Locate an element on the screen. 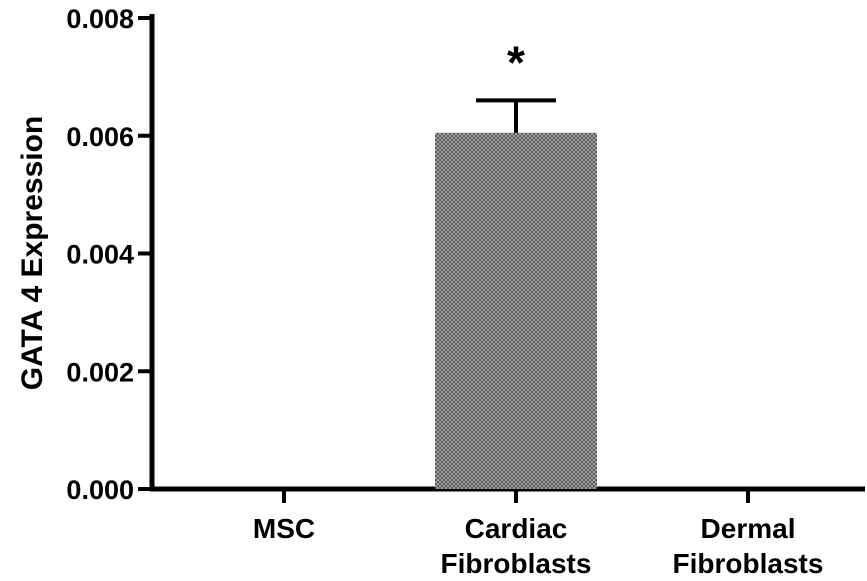 This screenshot has height=581, width=867. y-tick-label: 0.000 is located at coordinates (100, 490).